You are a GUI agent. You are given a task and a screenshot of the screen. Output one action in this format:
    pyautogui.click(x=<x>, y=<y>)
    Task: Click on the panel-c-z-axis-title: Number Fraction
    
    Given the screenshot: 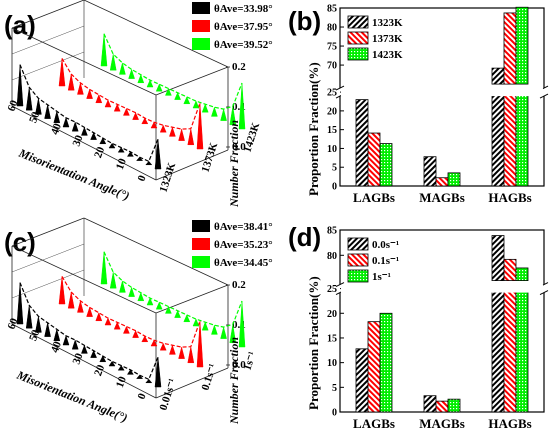 What is the action you would take?
    pyautogui.click(x=234, y=381)
    